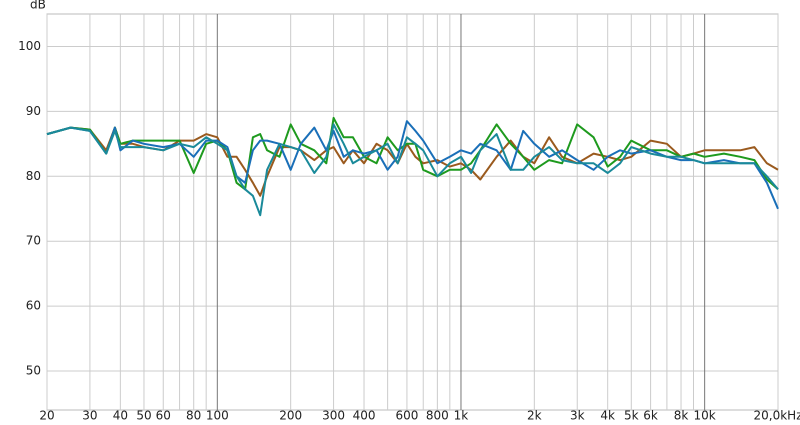 The height and width of the screenshot is (425, 800). What do you see at coordinates (406, 416) in the screenshot?
I see `x-tick-label: 600` at bounding box center [406, 416].